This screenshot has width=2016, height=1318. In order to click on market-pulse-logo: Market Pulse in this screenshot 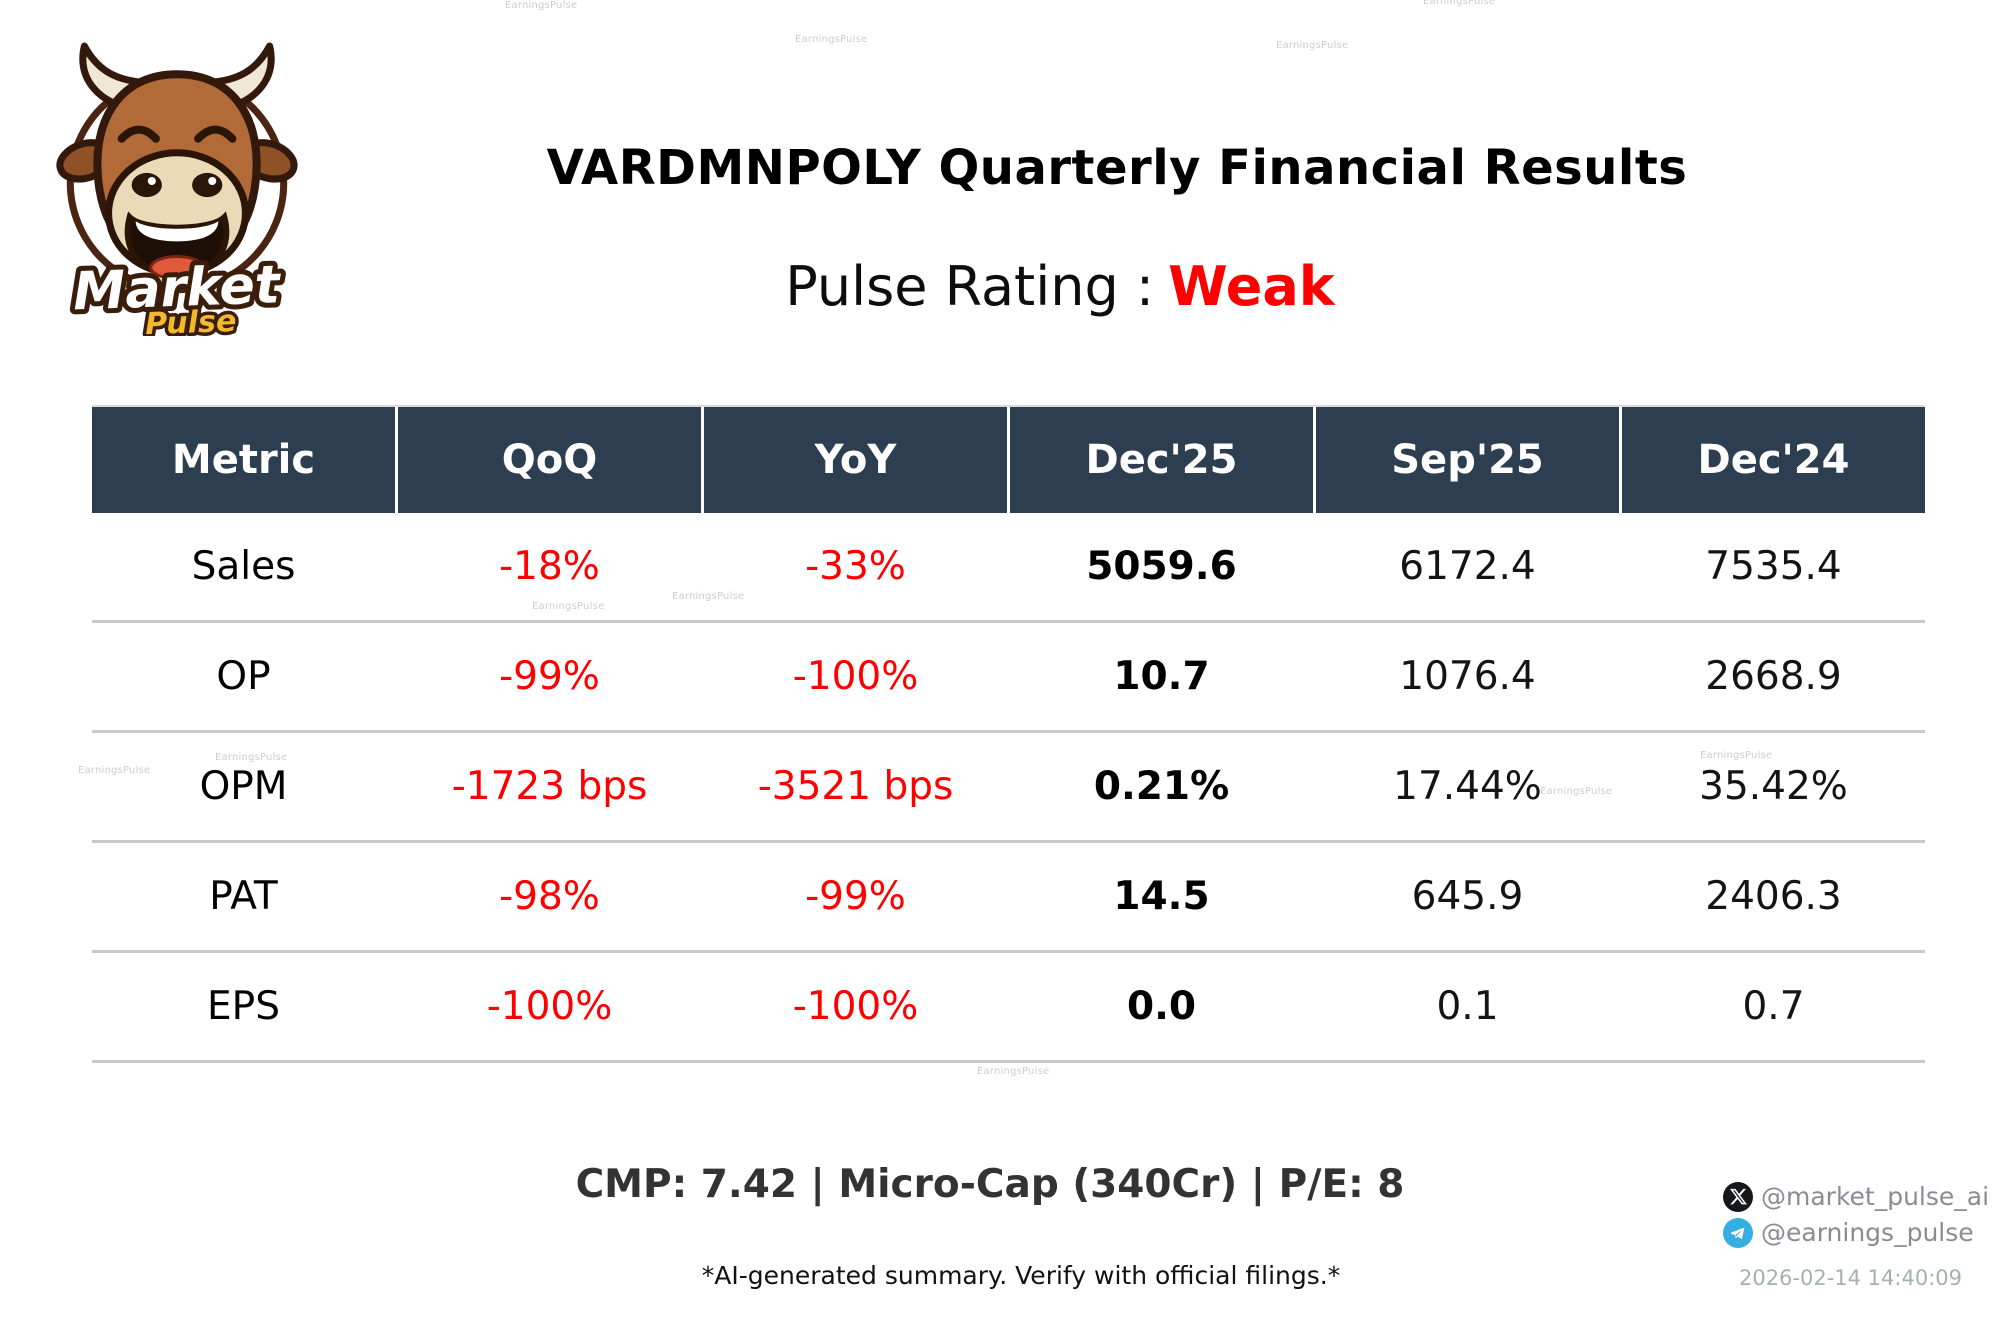, I will do `click(177, 190)`.